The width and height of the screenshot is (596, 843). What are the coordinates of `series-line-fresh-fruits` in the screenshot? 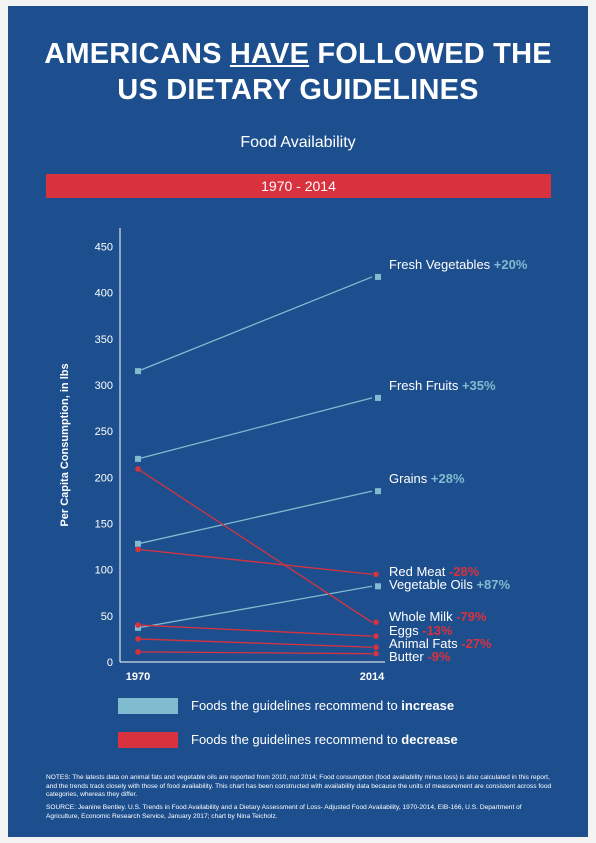 It's located at (255, 428).